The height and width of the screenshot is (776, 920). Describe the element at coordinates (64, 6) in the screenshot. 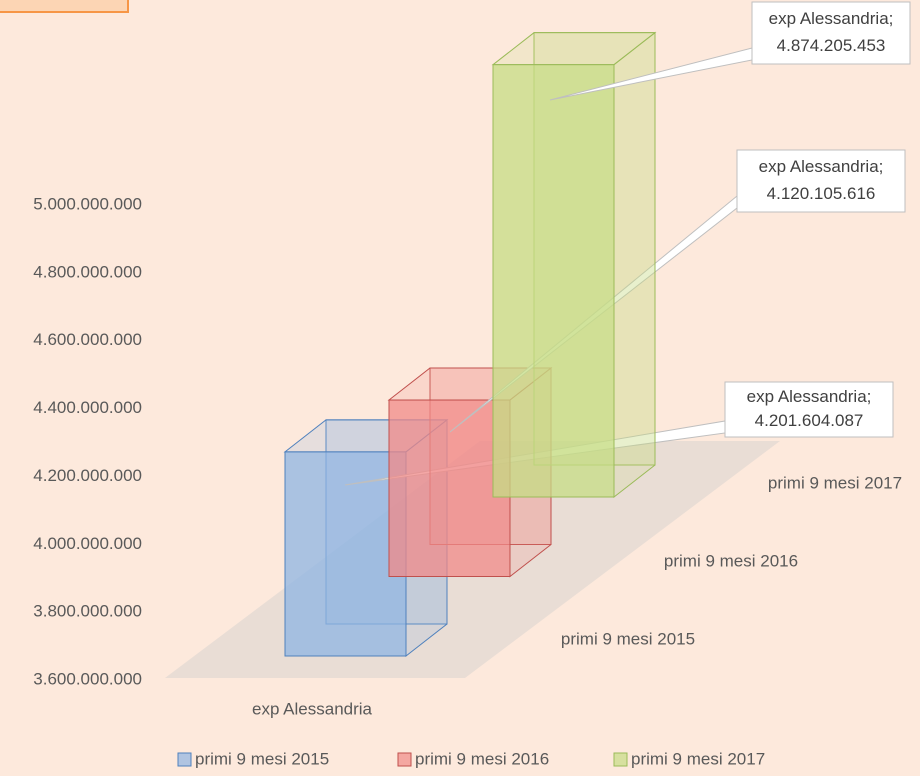

I see `title-box` at that location.